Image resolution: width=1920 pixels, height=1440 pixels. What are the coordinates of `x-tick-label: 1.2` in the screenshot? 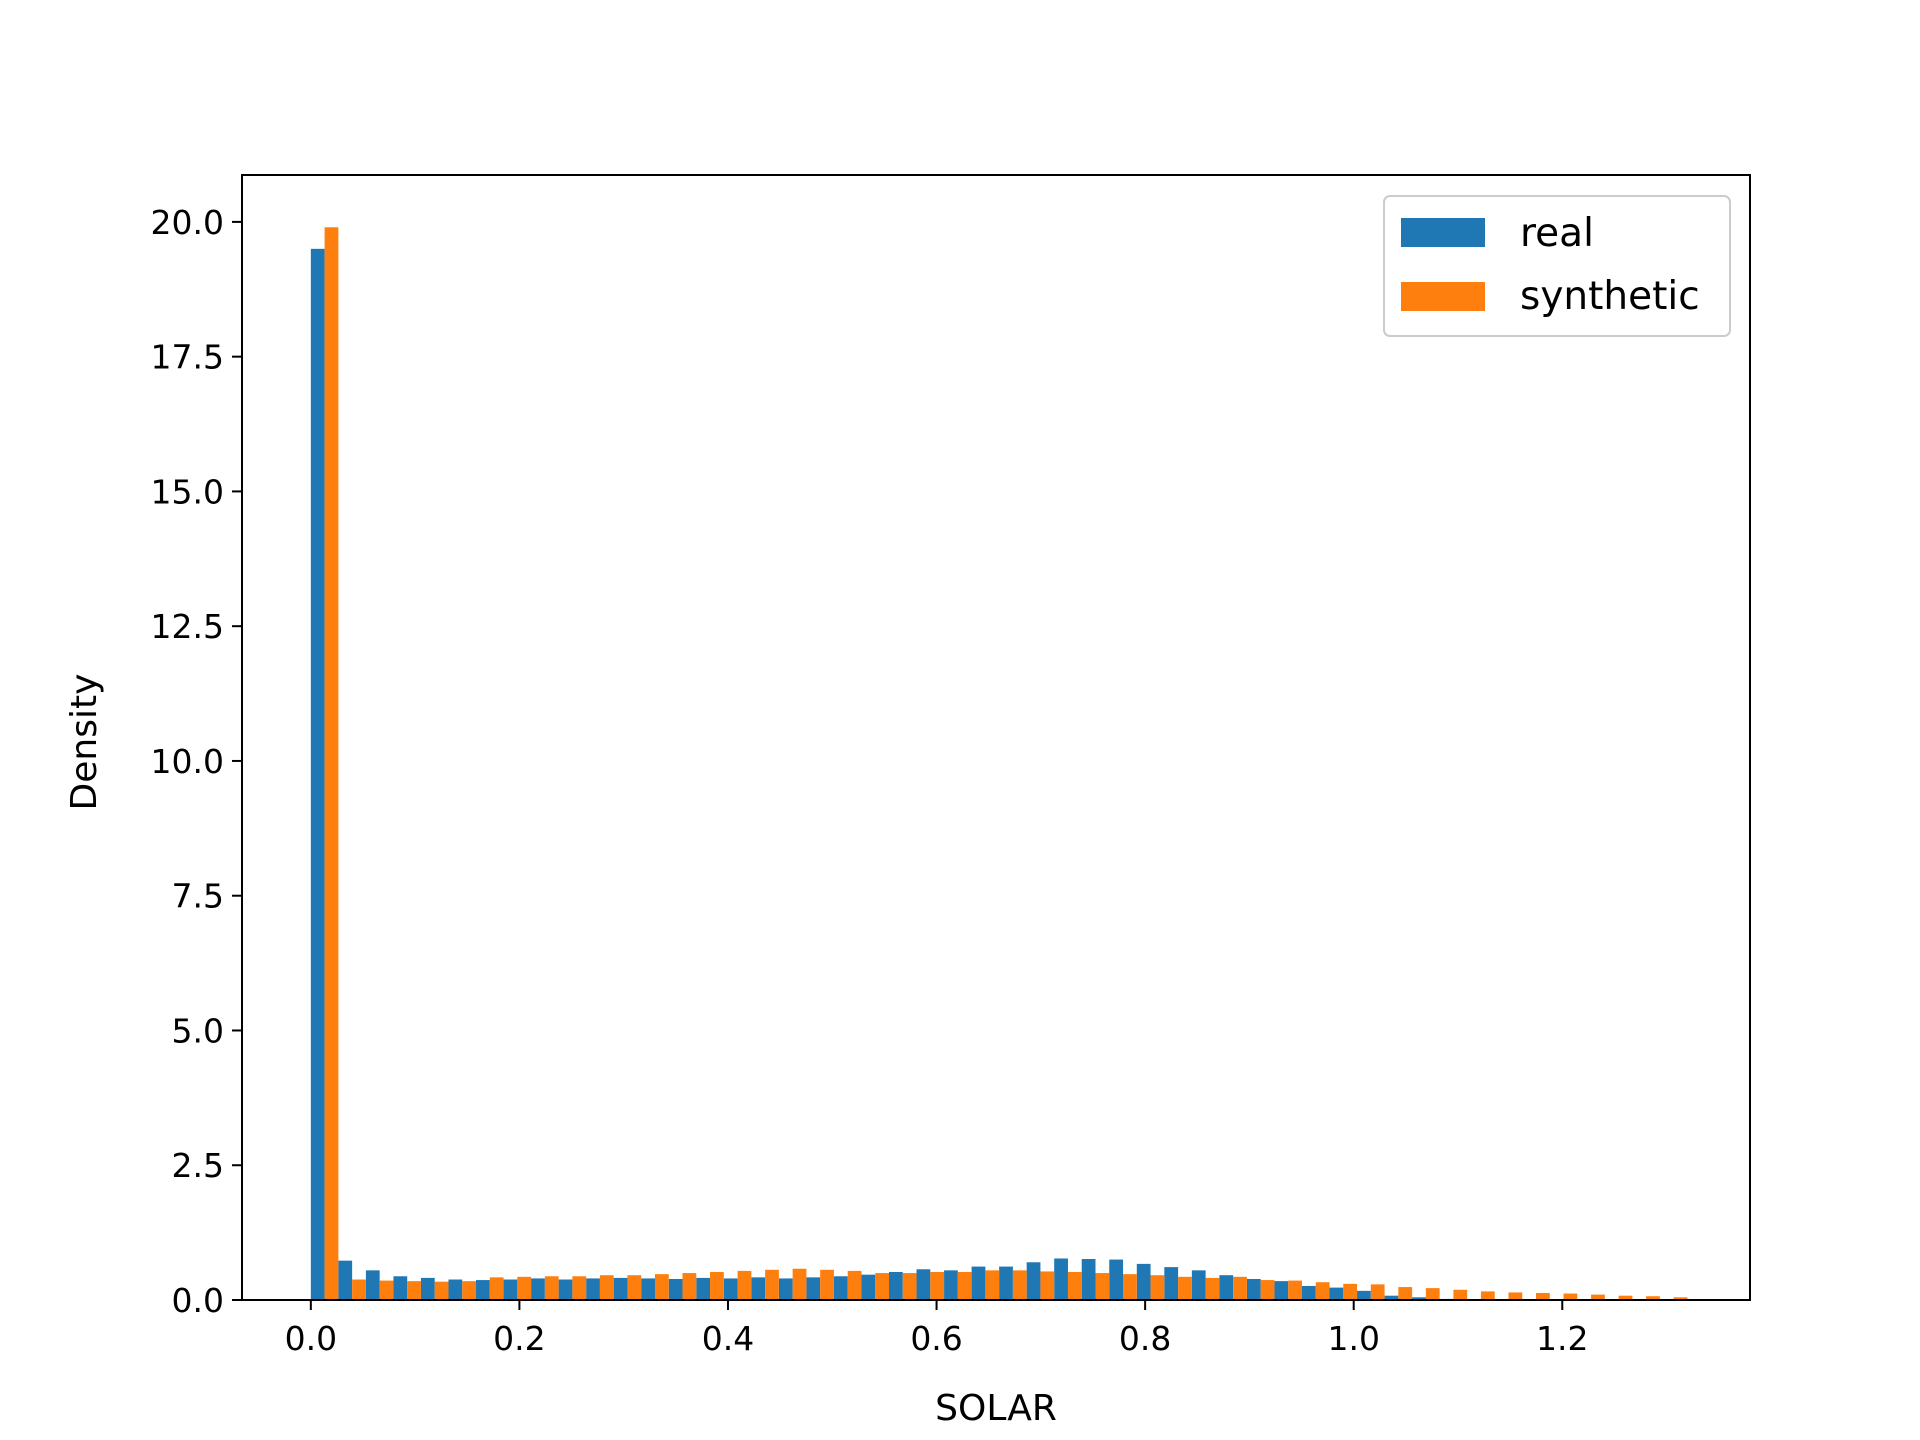 It's located at (1562, 1338).